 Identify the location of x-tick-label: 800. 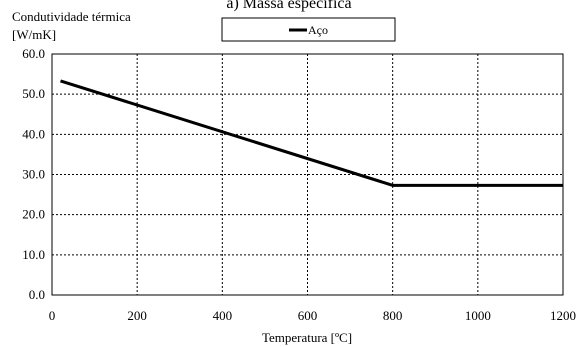
(393, 315).